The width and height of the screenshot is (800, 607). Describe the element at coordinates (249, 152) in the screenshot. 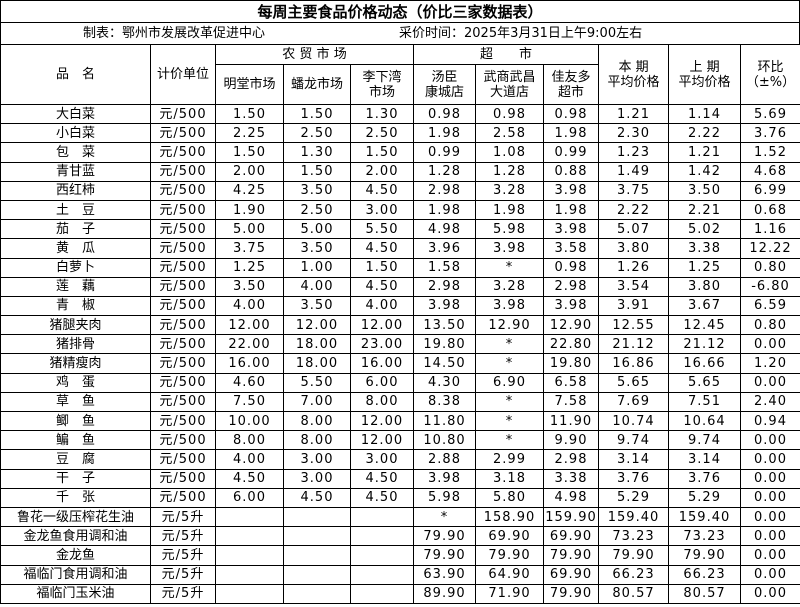

I see `cell: 1.50` at that location.